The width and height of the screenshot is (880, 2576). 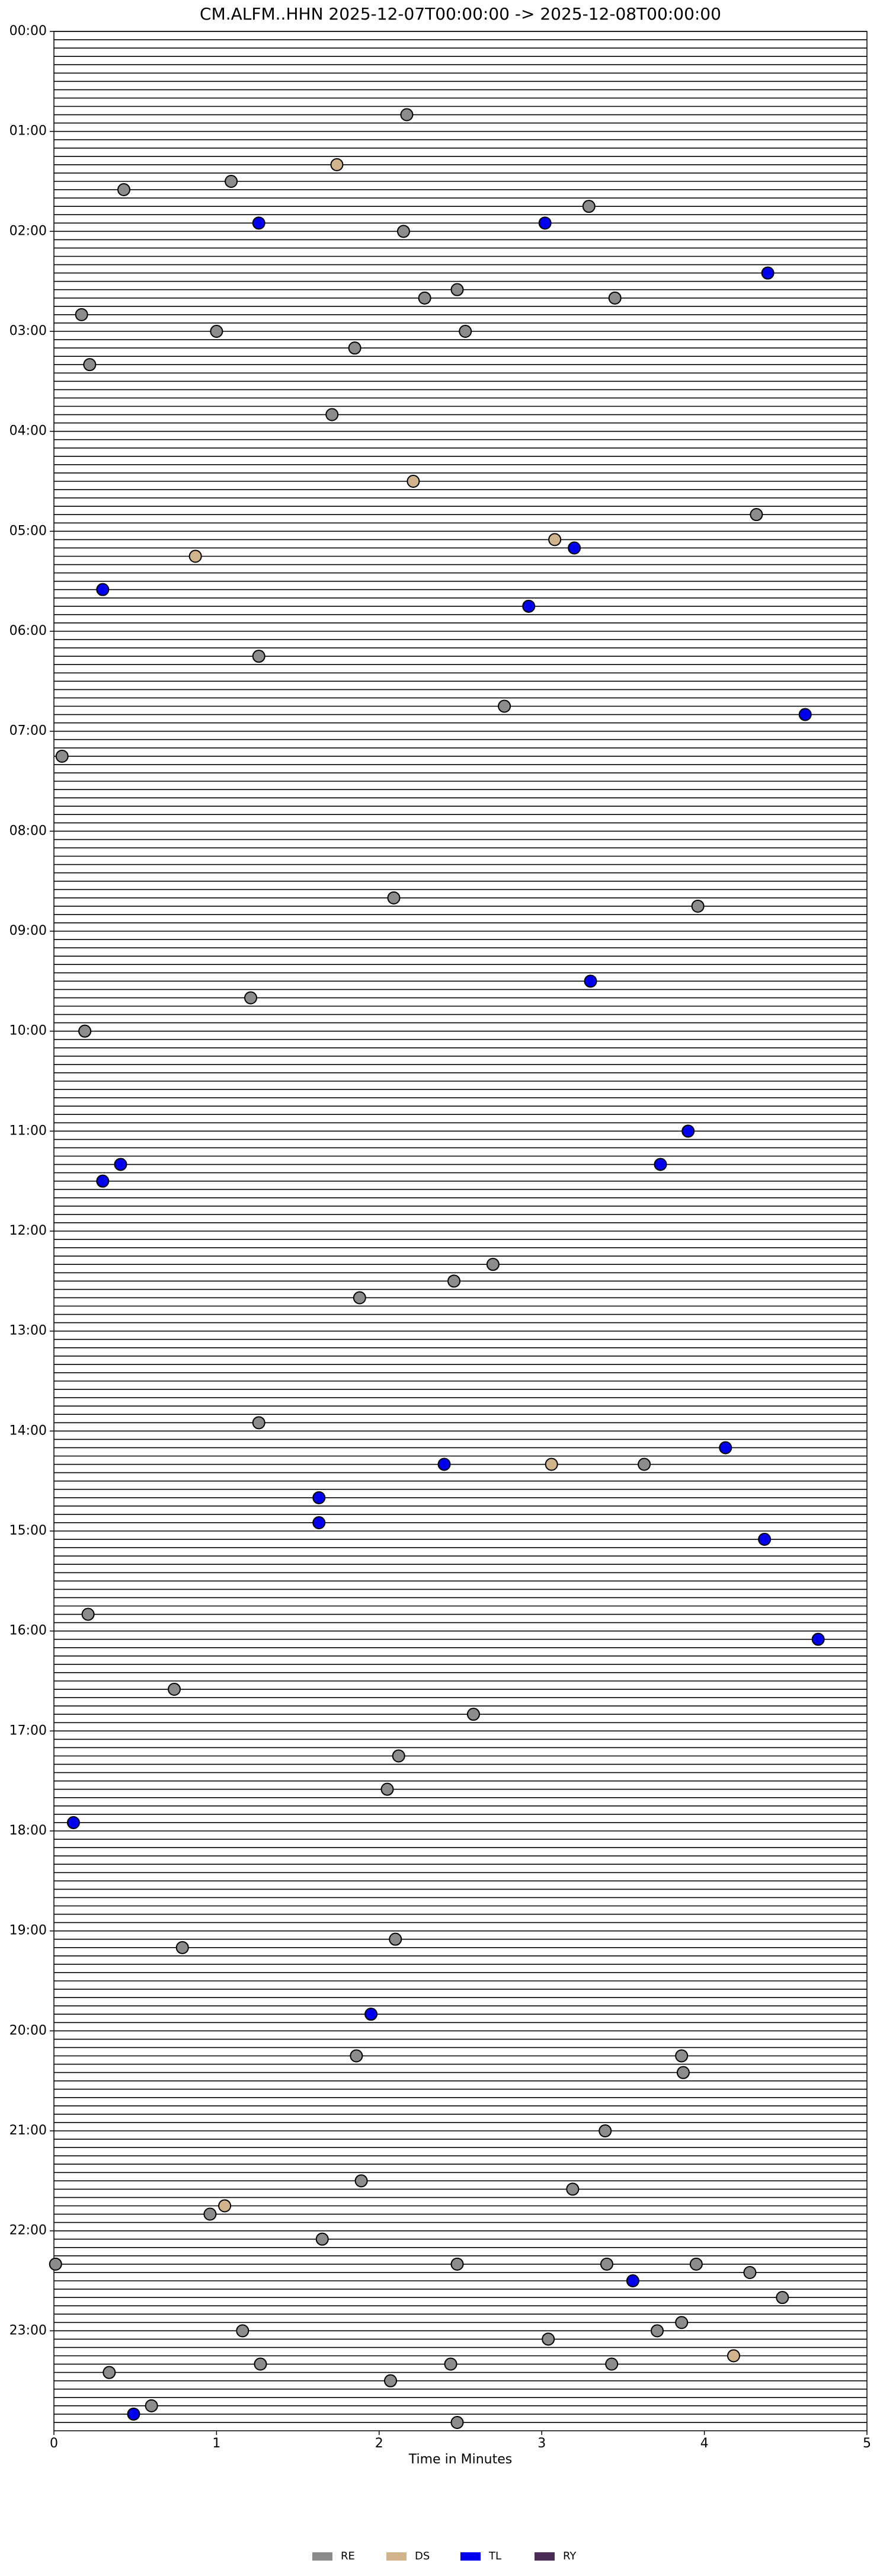 I want to click on x-tick-label: 2, so click(x=379, y=2443).